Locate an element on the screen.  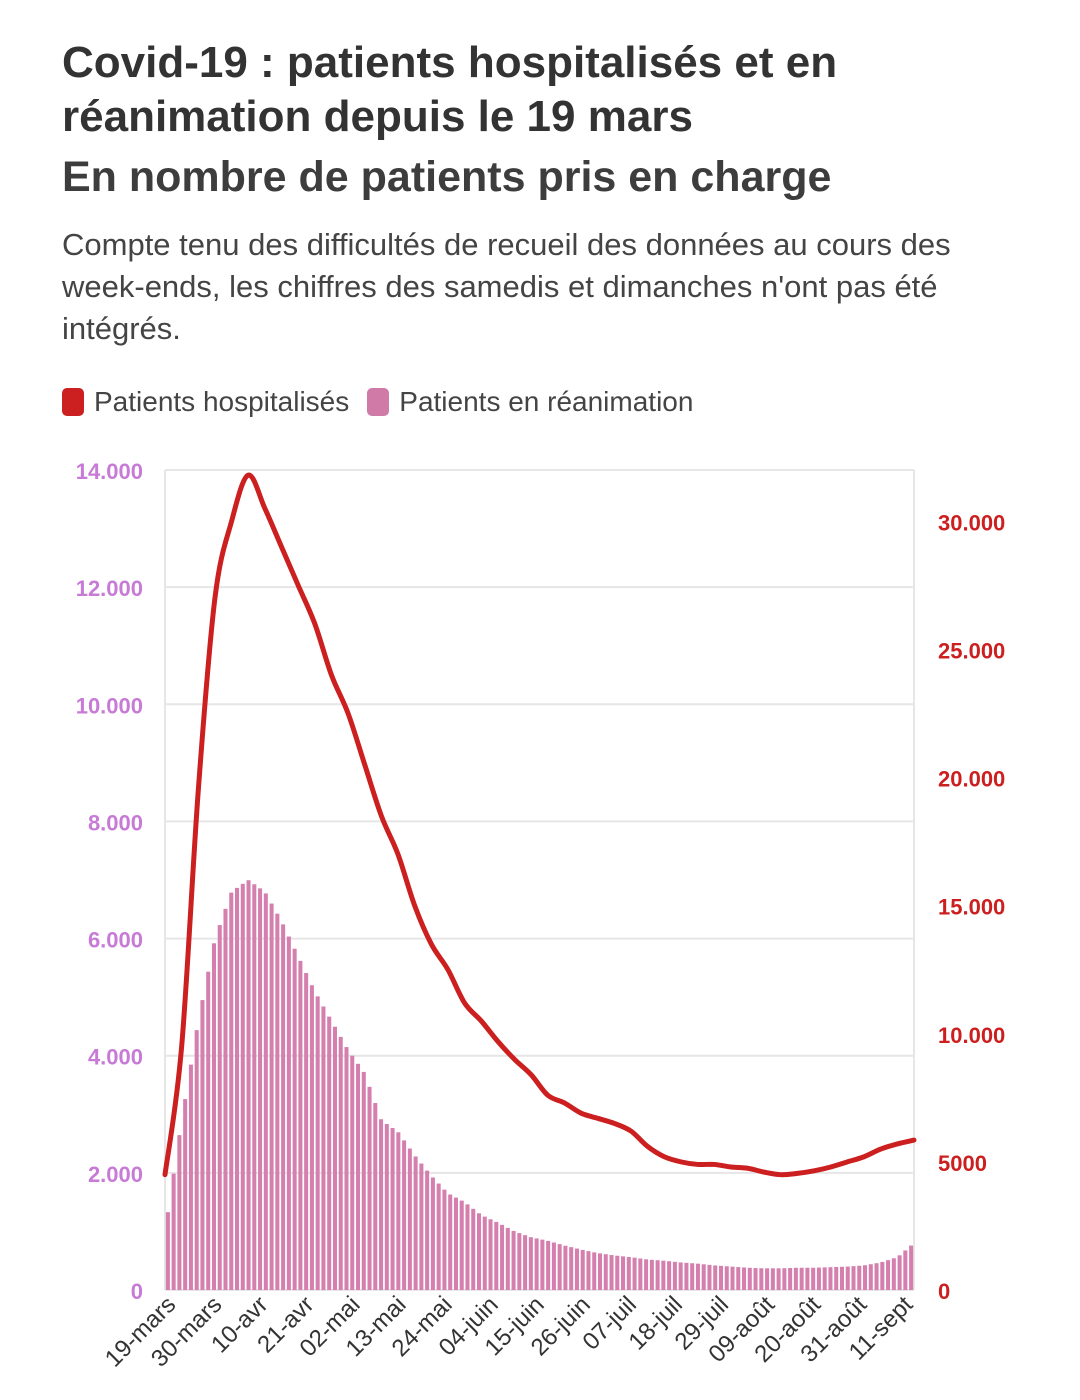
y-right-tick-label: 5000 is located at coordinates (962, 1163).